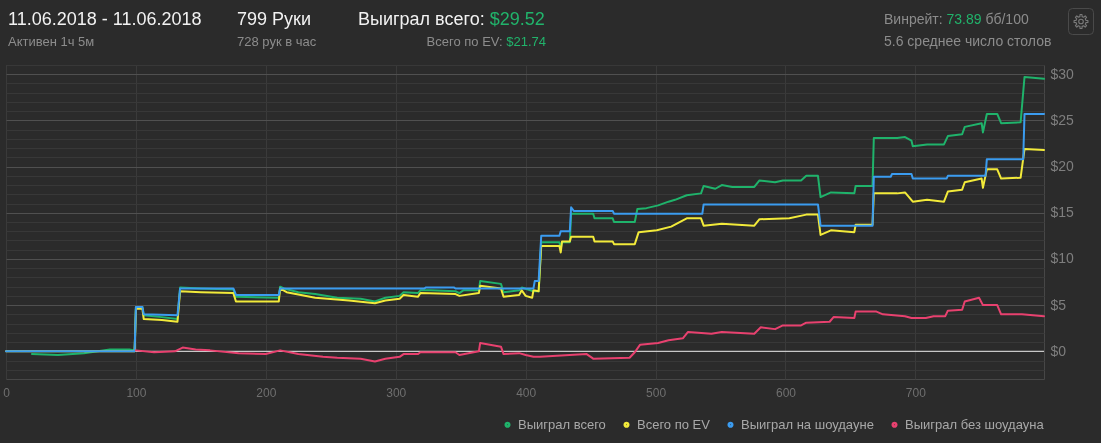 The height and width of the screenshot is (443, 1101). Describe the element at coordinates (1062, 212) in the screenshot. I see `y-tick-label: $15` at that location.